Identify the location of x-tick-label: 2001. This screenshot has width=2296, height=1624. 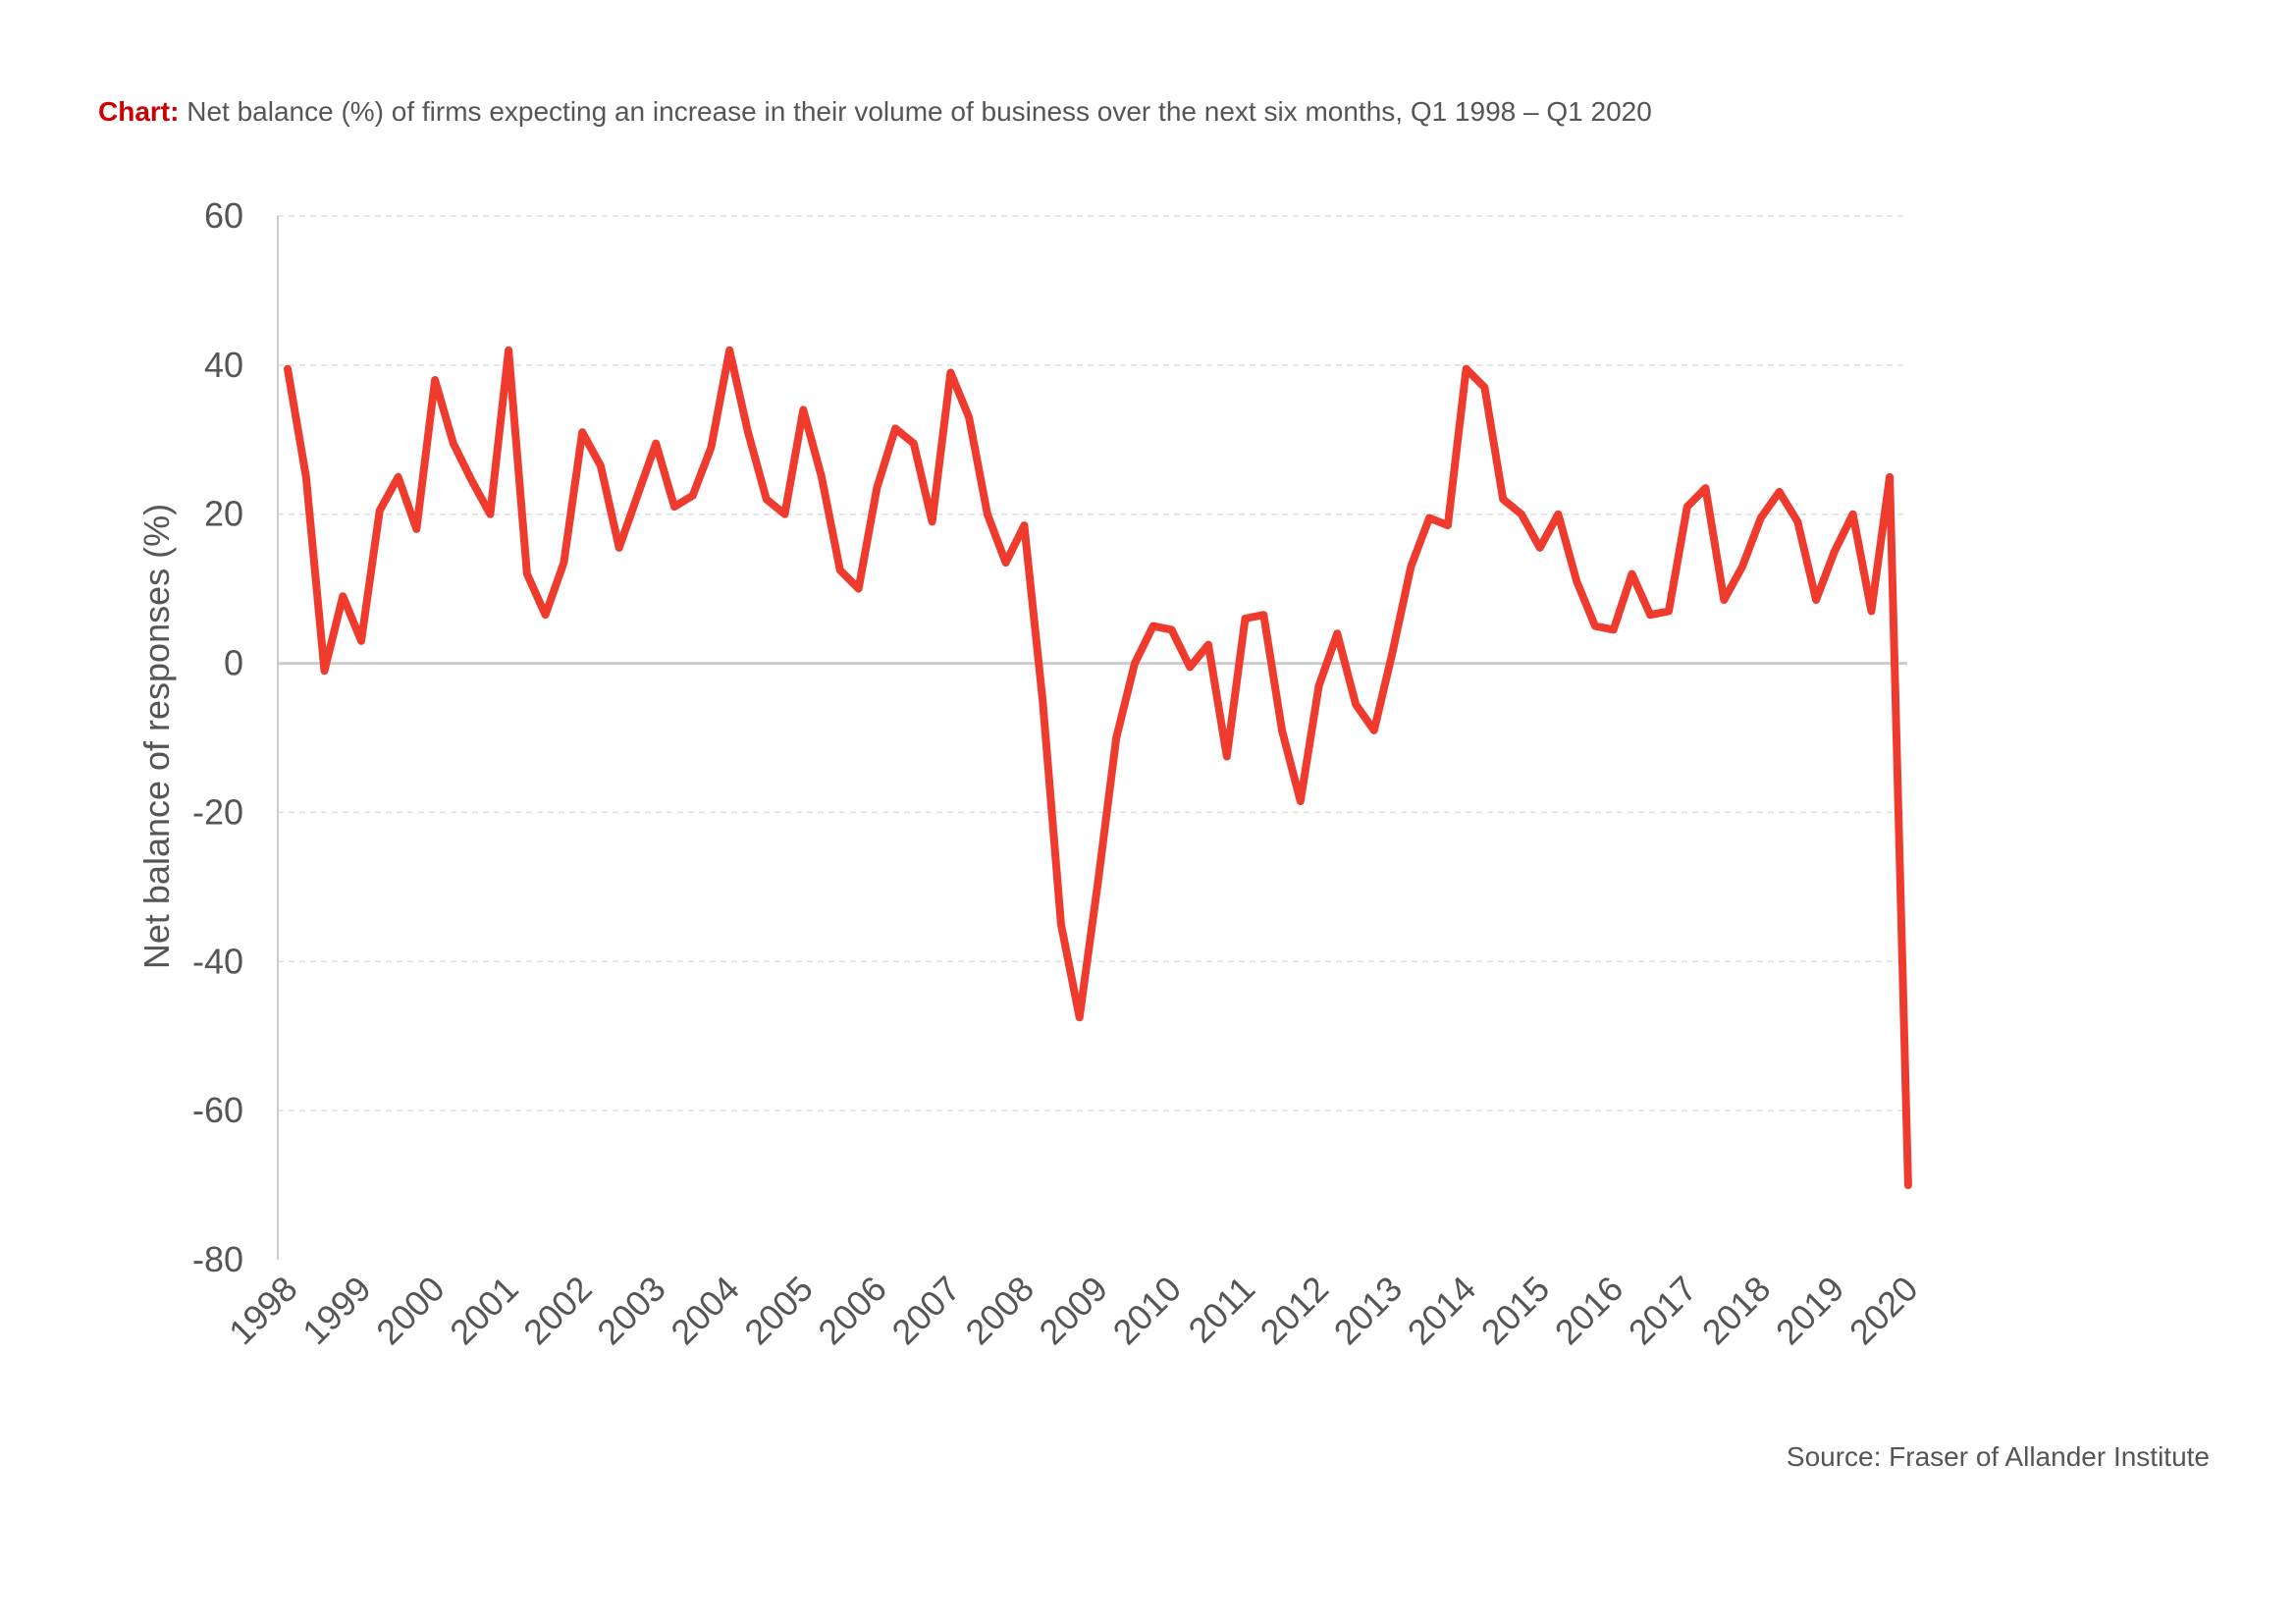
(484, 1311).